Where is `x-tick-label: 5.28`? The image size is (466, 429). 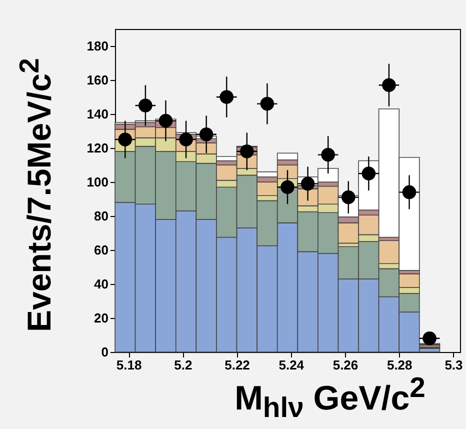 x-tick-label: 5.28 is located at coordinates (399, 365).